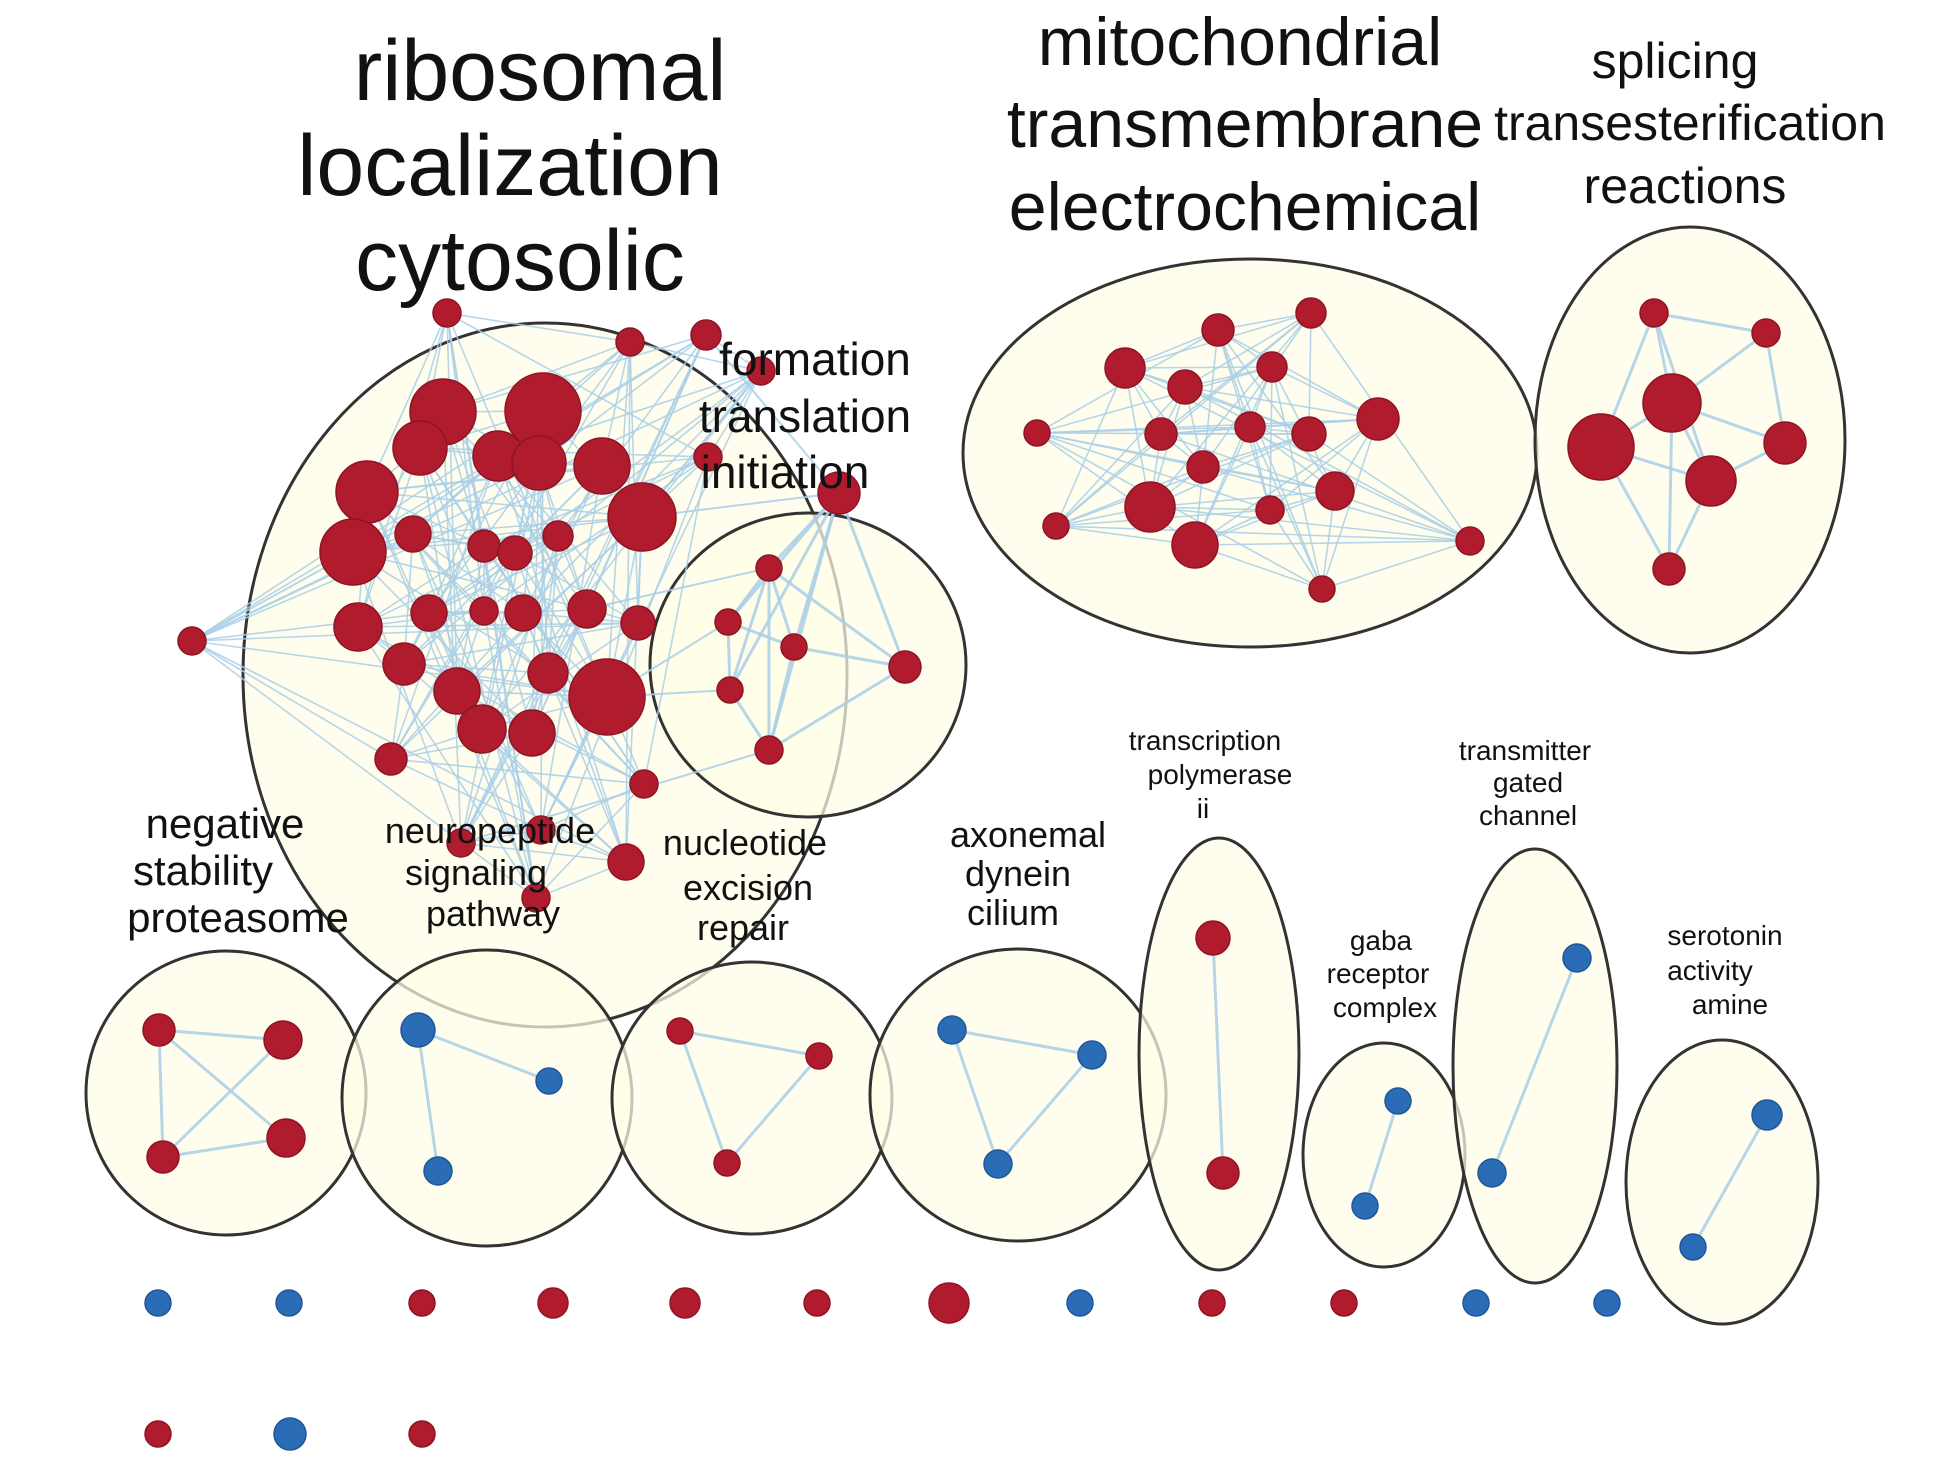  What do you see at coordinates (1724, 935) in the screenshot?
I see `cluster-label-serotonin-line-1: serotonin` at bounding box center [1724, 935].